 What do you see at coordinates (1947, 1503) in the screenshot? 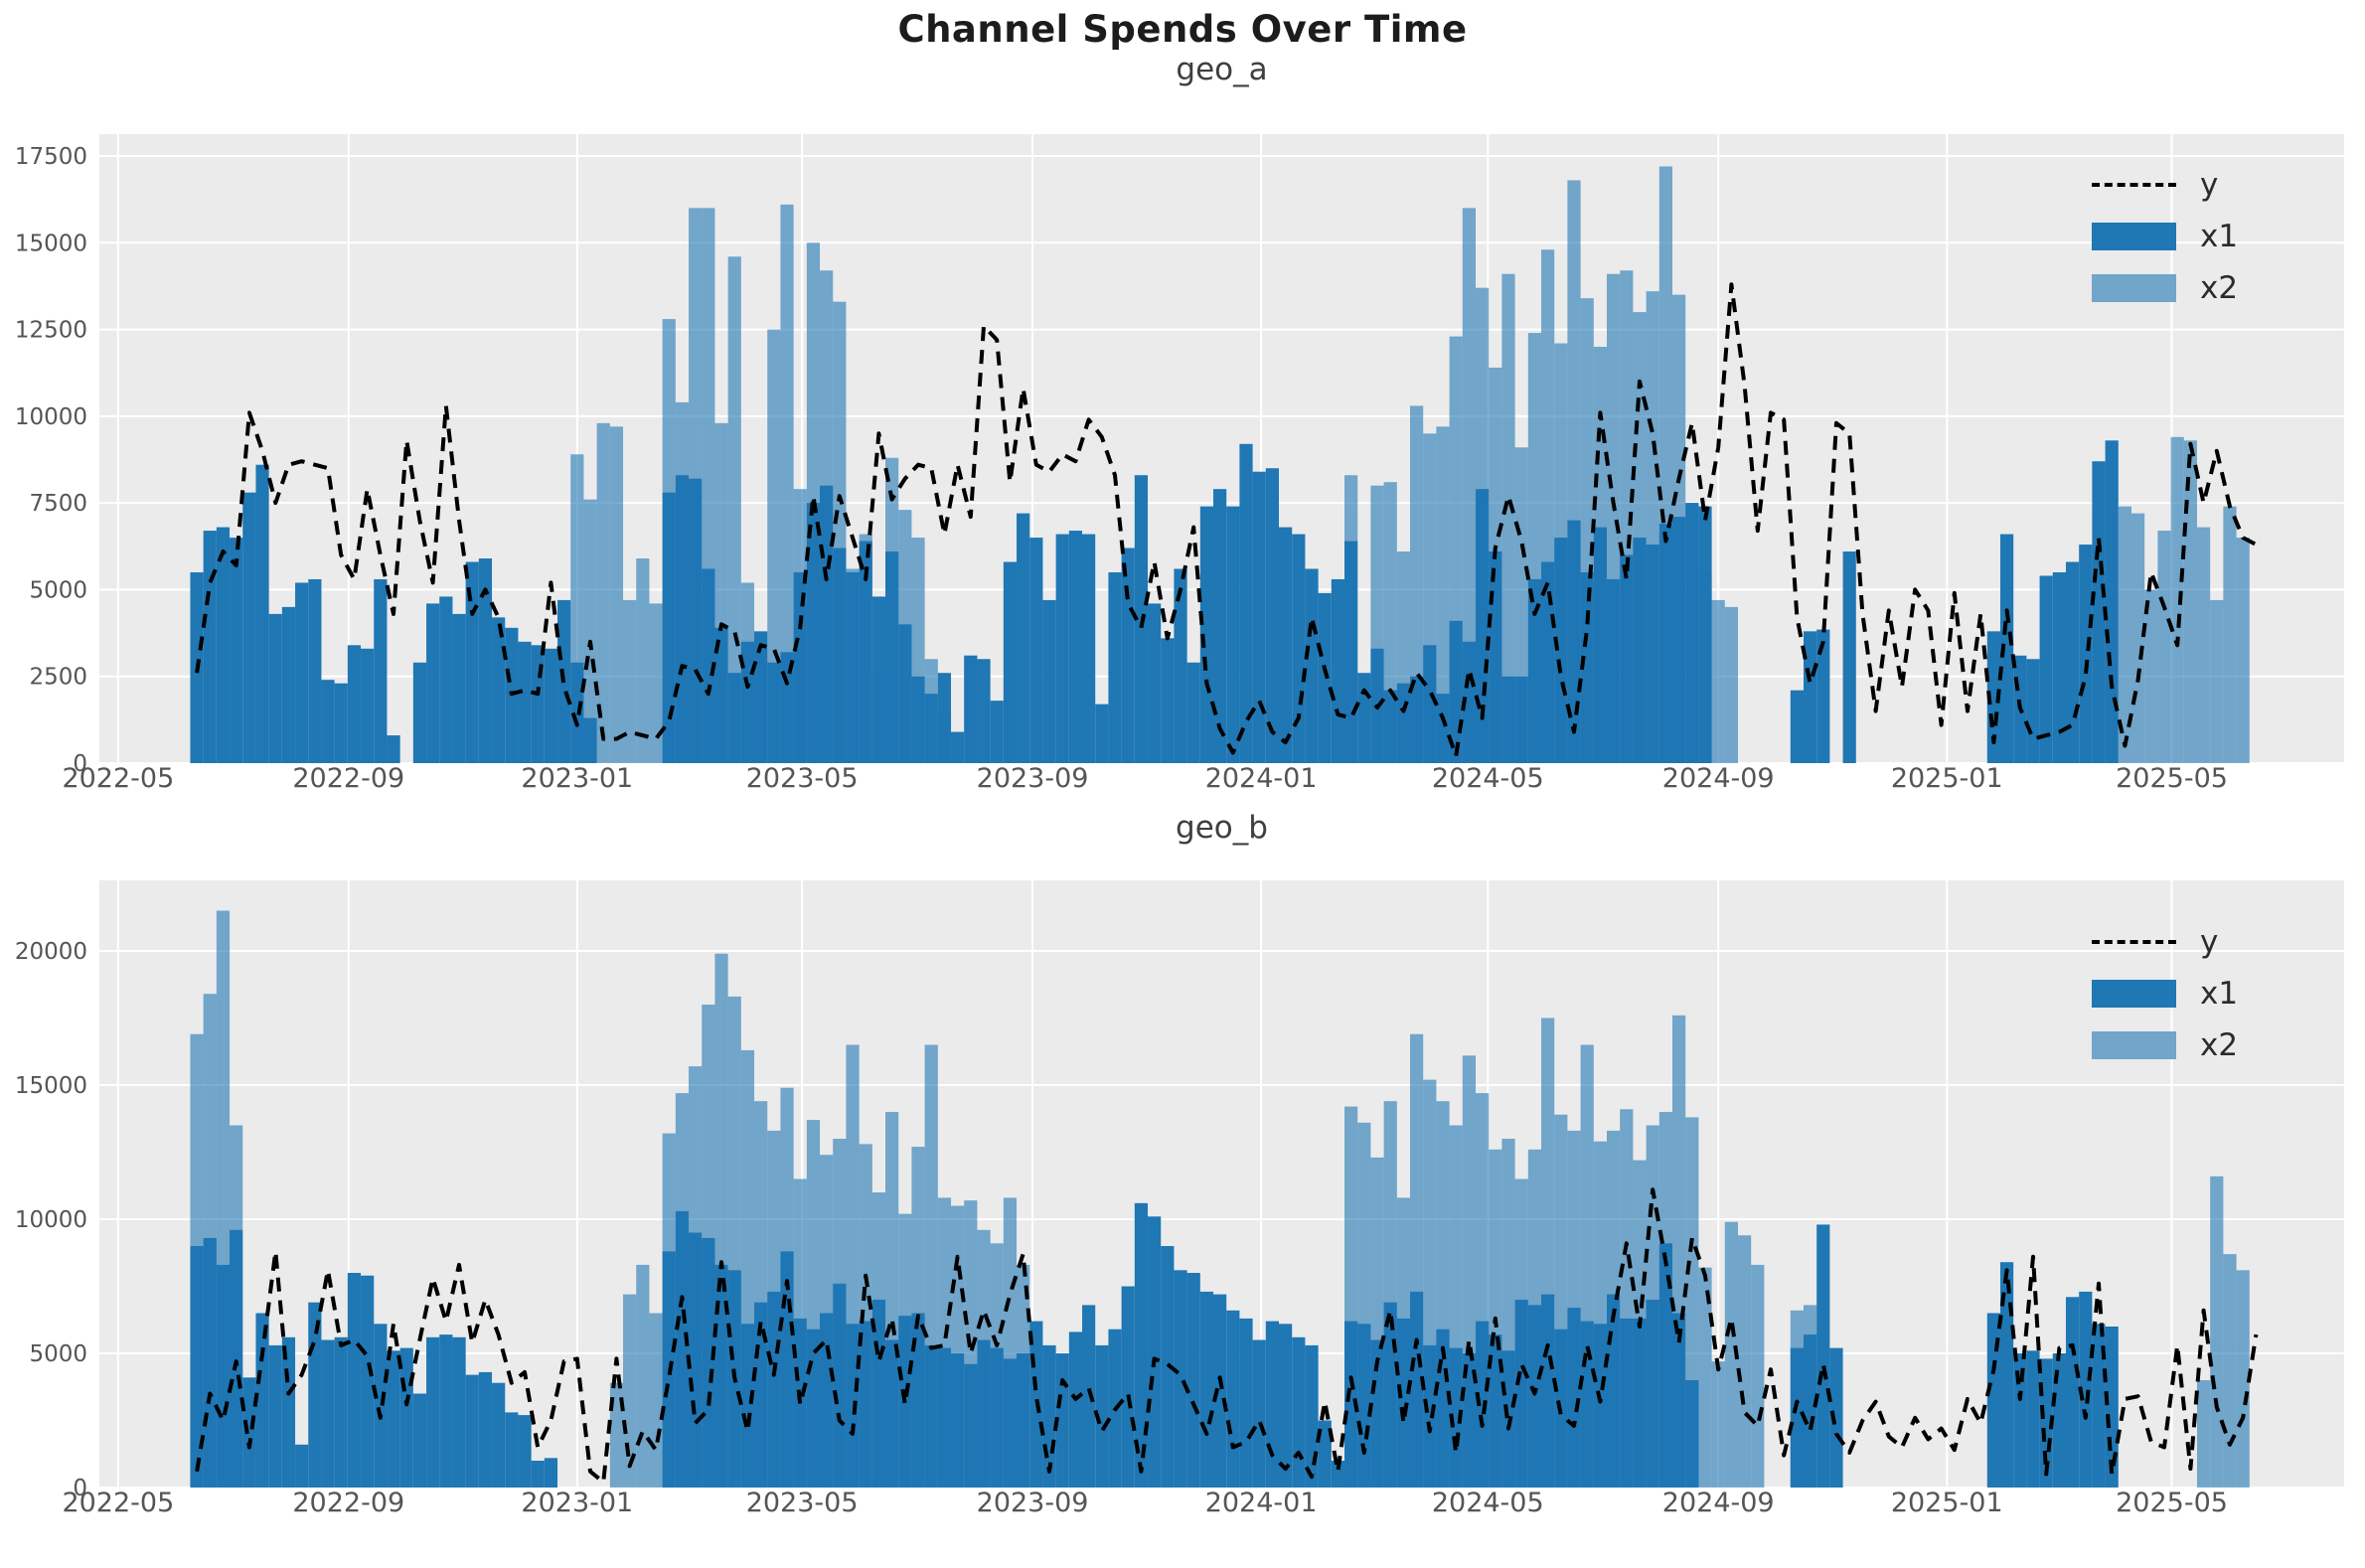
I see `x-tick-label: 2025-01` at bounding box center [1947, 1503].